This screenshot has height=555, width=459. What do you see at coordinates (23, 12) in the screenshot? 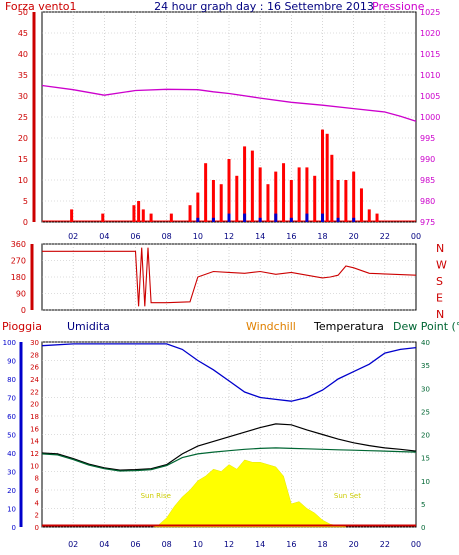
I see `y-left-tick-label: 50` at bounding box center [23, 12].